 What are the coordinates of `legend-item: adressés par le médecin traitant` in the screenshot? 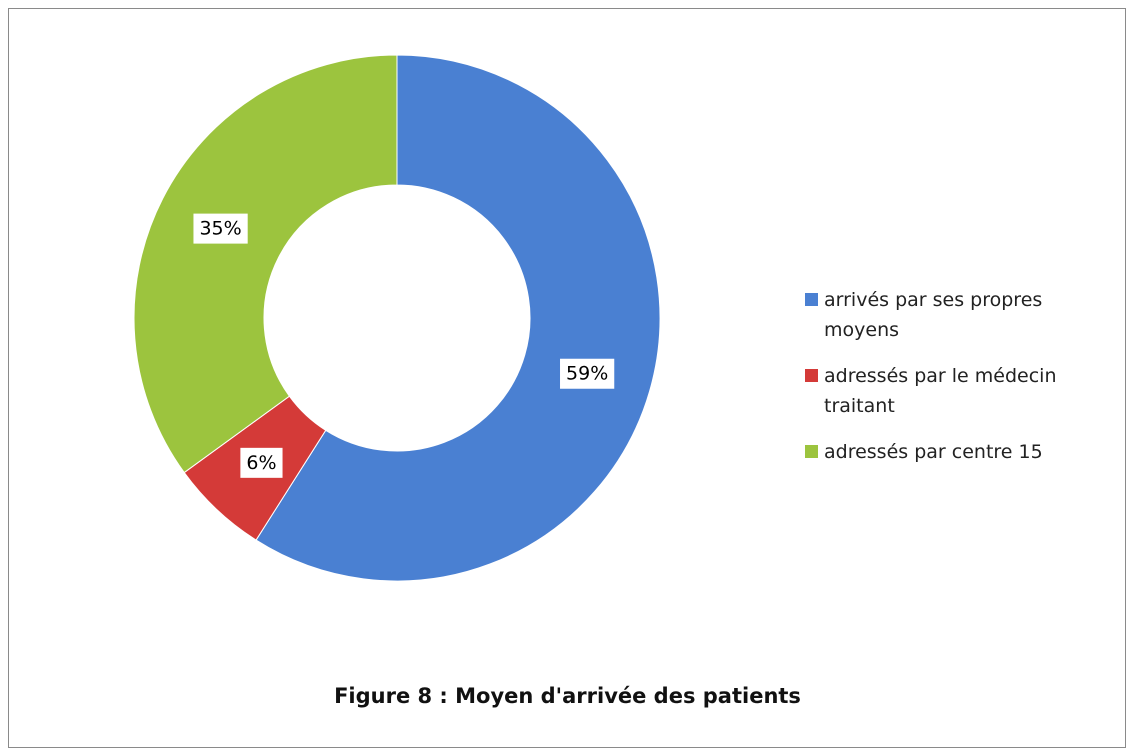 It's located at (955, 391).